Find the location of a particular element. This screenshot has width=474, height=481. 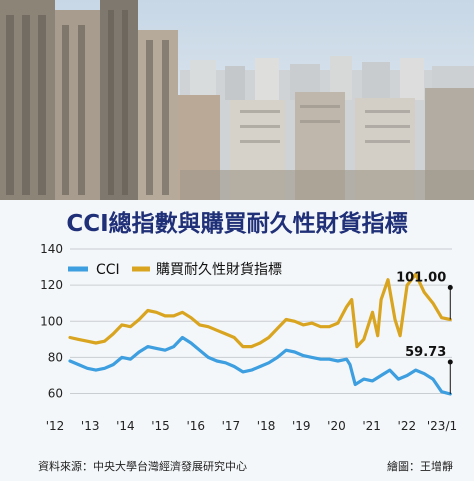

y-axis-ticks: 60 80 100 120 140 is located at coordinates (51, 321).